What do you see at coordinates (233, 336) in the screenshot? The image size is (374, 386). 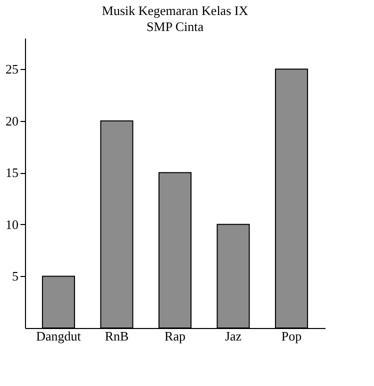 I see `x-tick-label: Jaz` at bounding box center [233, 336].